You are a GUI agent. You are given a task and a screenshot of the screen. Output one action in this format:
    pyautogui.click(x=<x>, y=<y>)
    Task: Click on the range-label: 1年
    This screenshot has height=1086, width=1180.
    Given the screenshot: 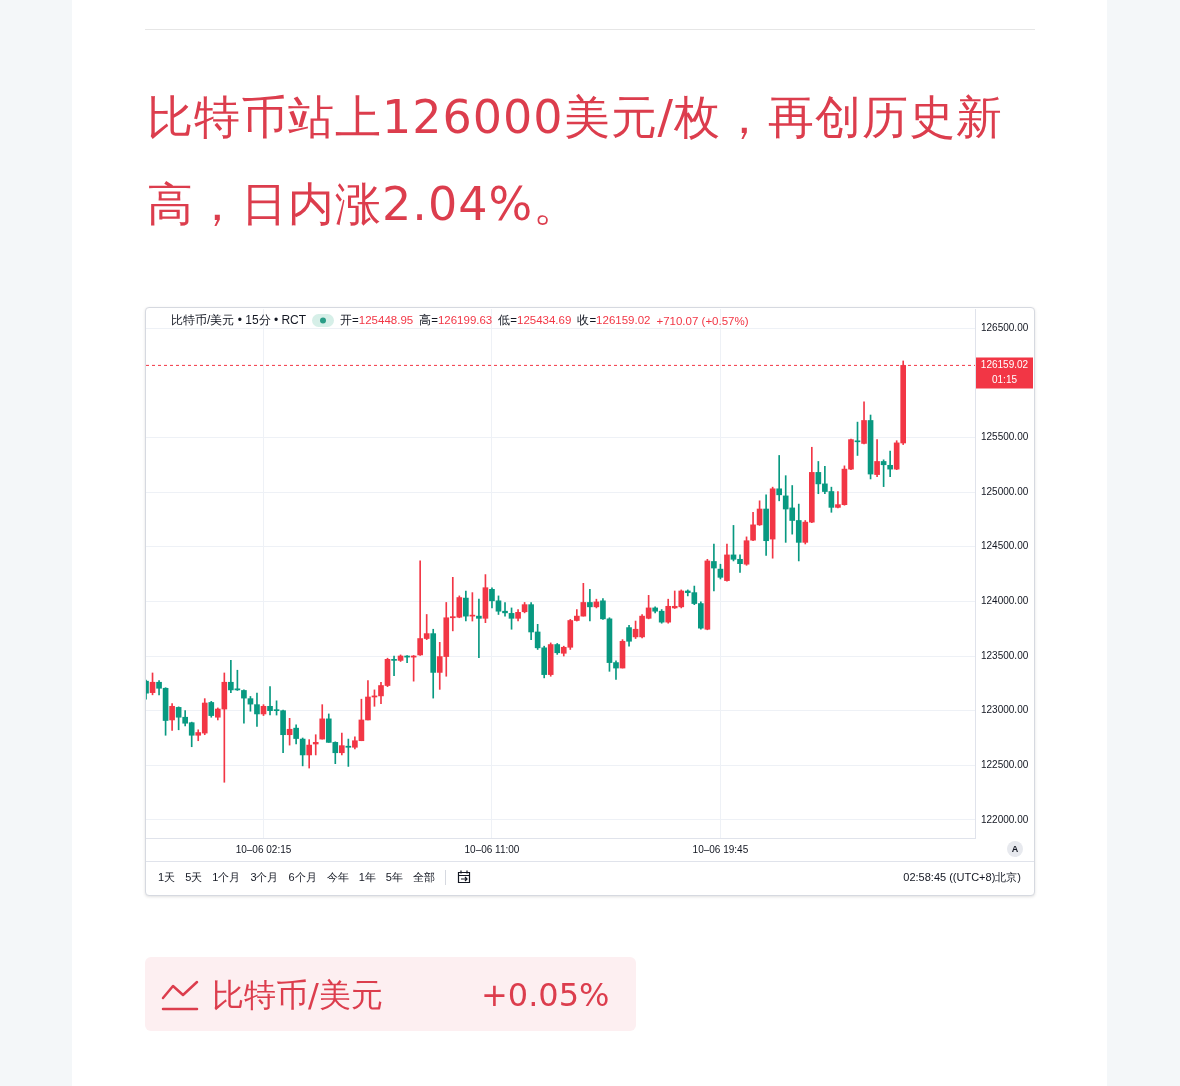 What is the action you would take?
    pyautogui.click(x=367, y=877)
    